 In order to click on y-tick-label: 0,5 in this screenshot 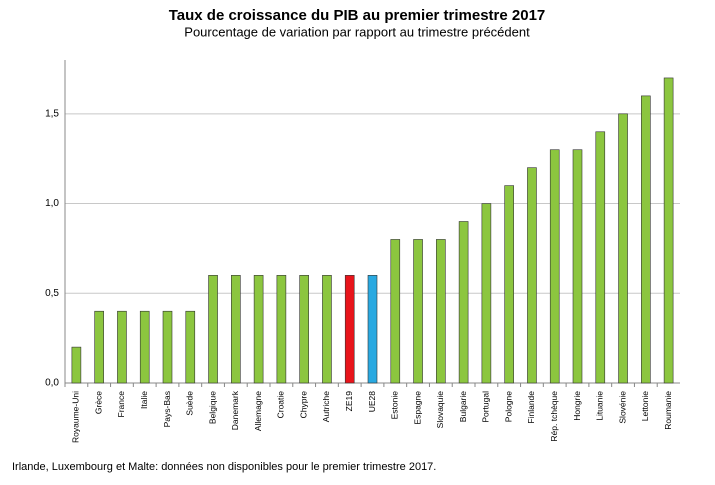, I will do `click(52, 293)`.